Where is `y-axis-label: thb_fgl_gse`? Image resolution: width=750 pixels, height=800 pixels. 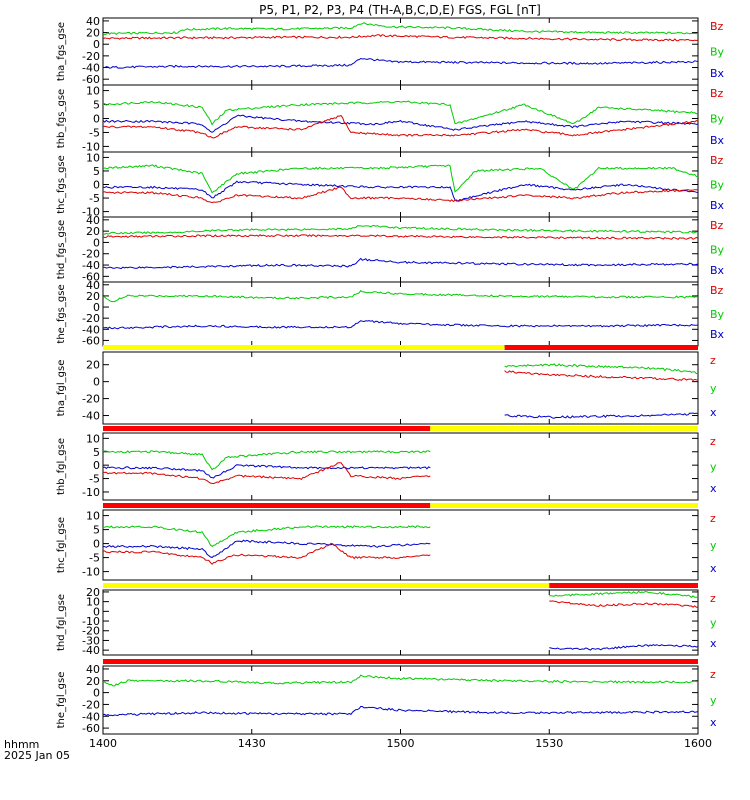
y-axis-label: thb_fgl_gse is located at coordinates (61, 466).